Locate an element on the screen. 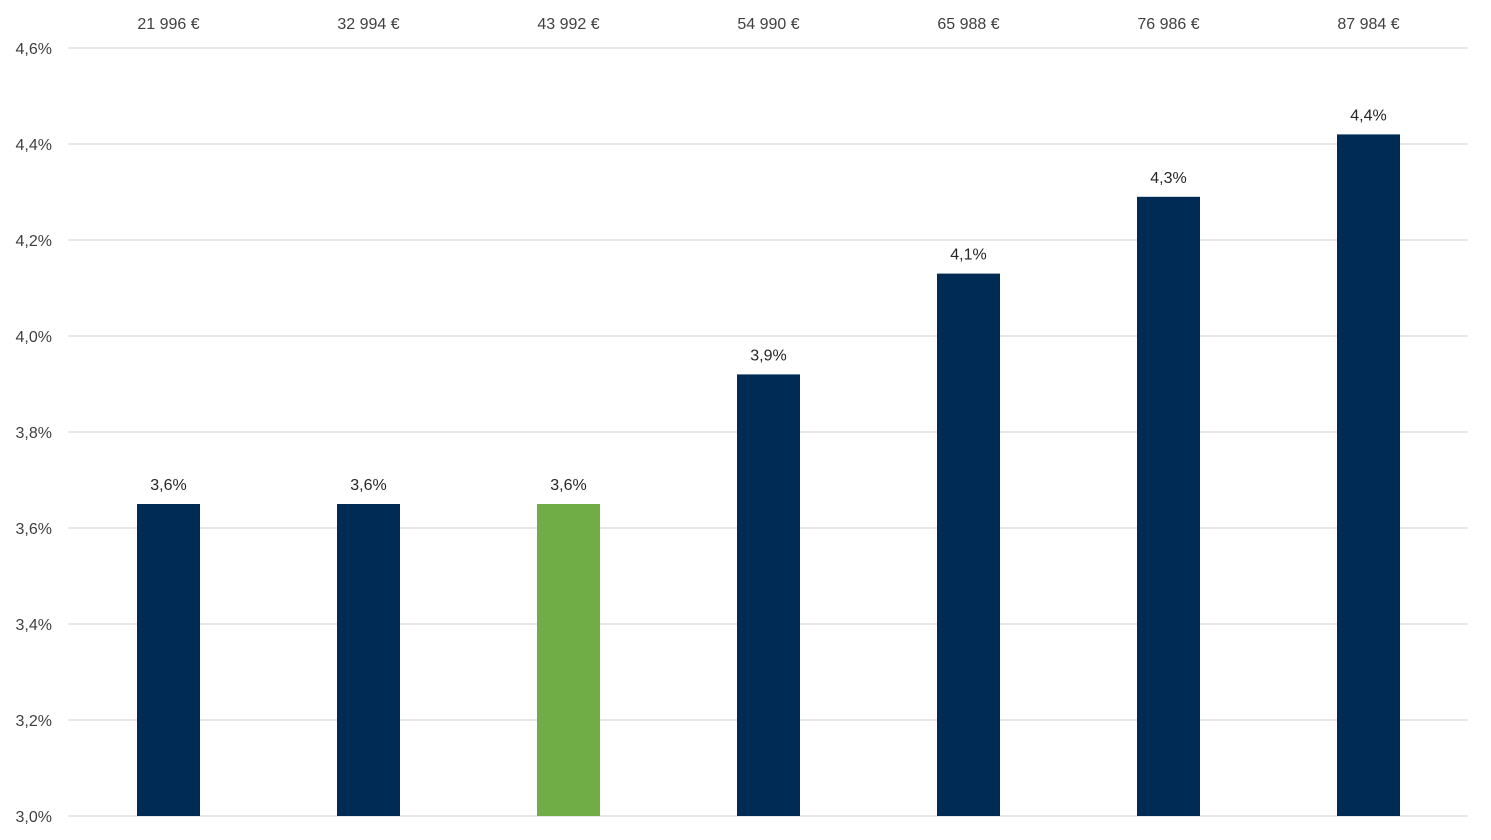 Image resolution: width=1491 pixels, height=840 pixels. category-label: 65 988 € is located at coordinates (968, 24).